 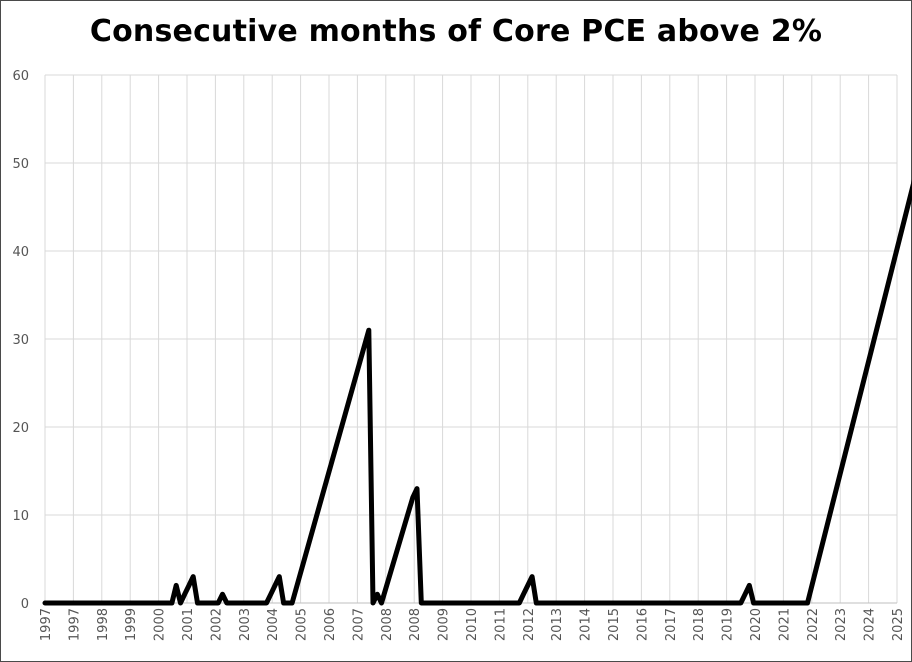 What do you see at coordinates (245, 624) in the screenshot?
I see `x-tick-label: 2003` at bounding box center [245, 624].